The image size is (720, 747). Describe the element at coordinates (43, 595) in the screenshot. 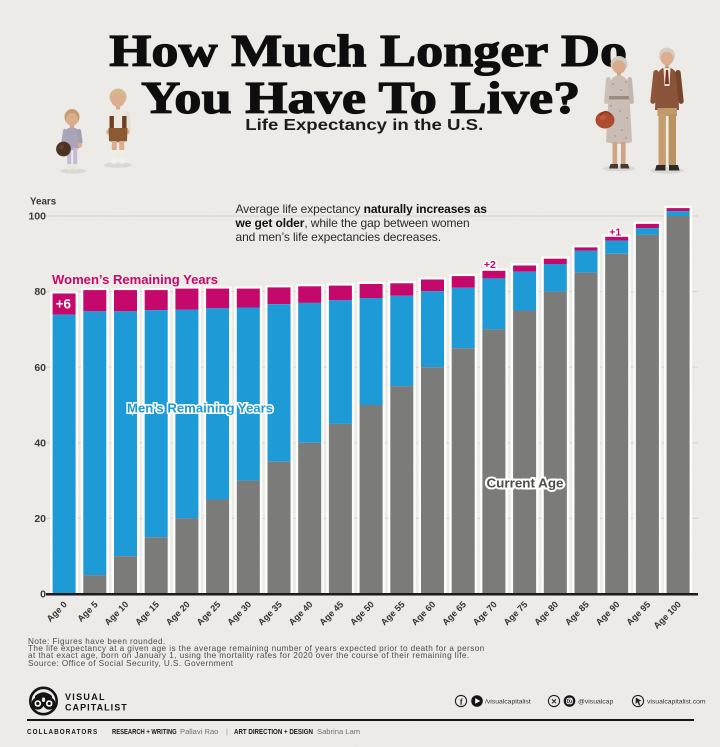

I see `svg-text: 0` at that location.